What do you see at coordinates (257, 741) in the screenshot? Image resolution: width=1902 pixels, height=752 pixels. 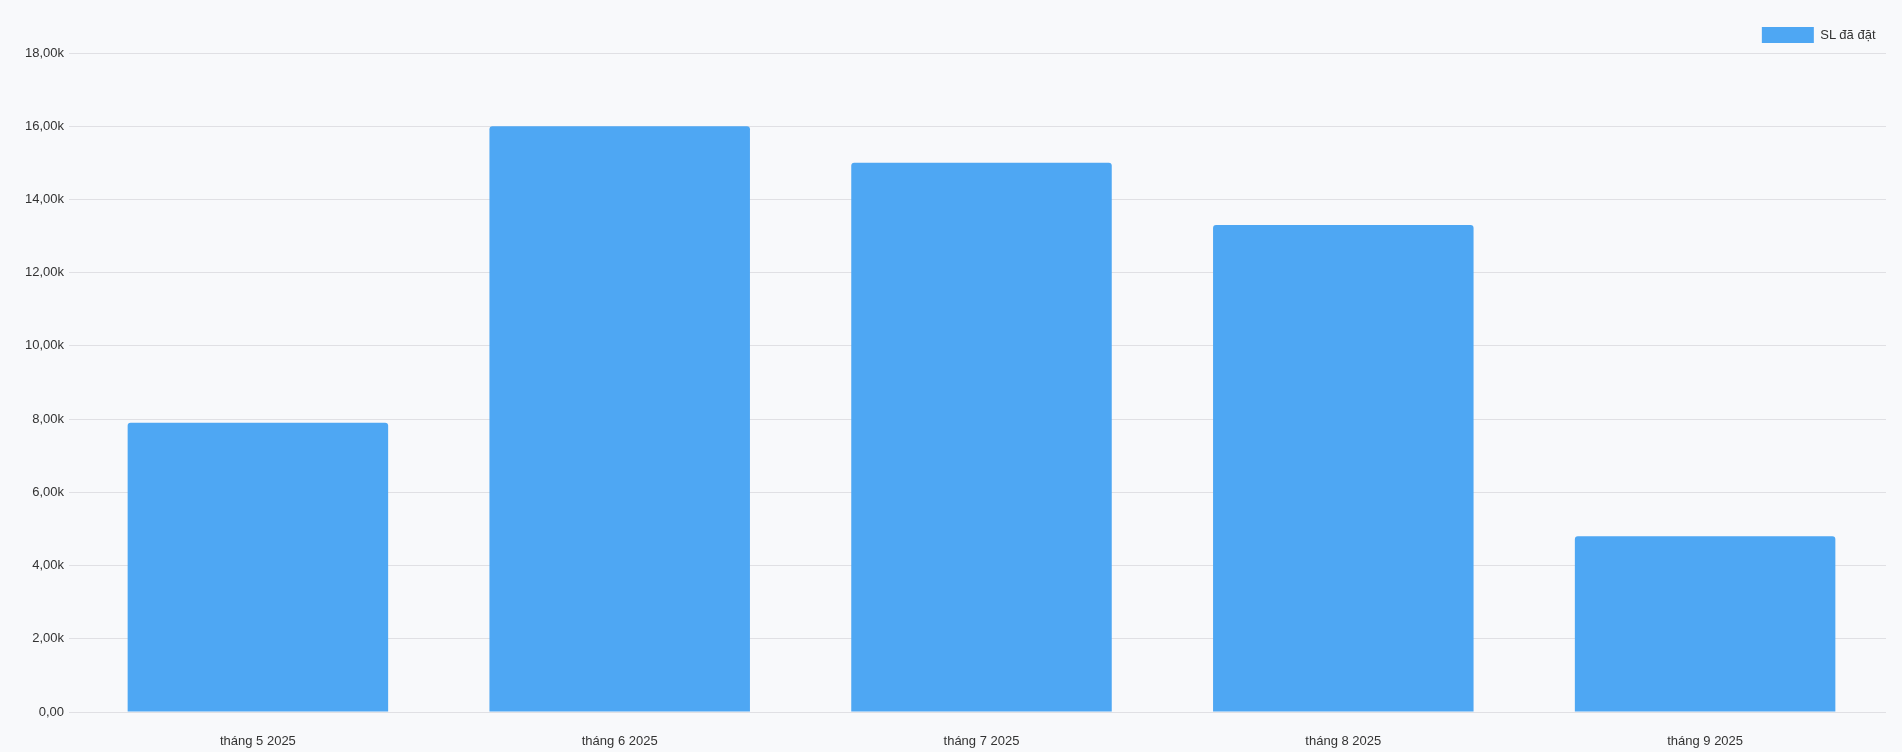 I see `x-tick-label: tháng 5 2025` at bounding box center [257, 741].